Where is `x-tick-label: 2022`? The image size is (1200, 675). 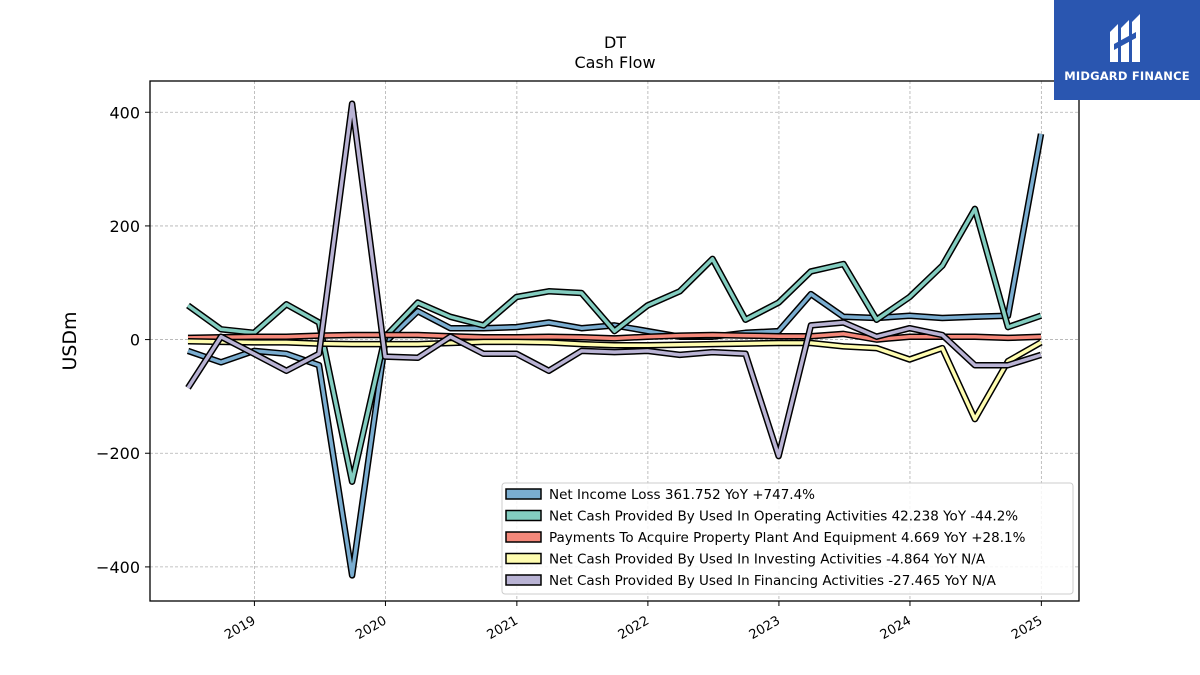
x-tick-label: 2022 is located at coordinates (634, 628).